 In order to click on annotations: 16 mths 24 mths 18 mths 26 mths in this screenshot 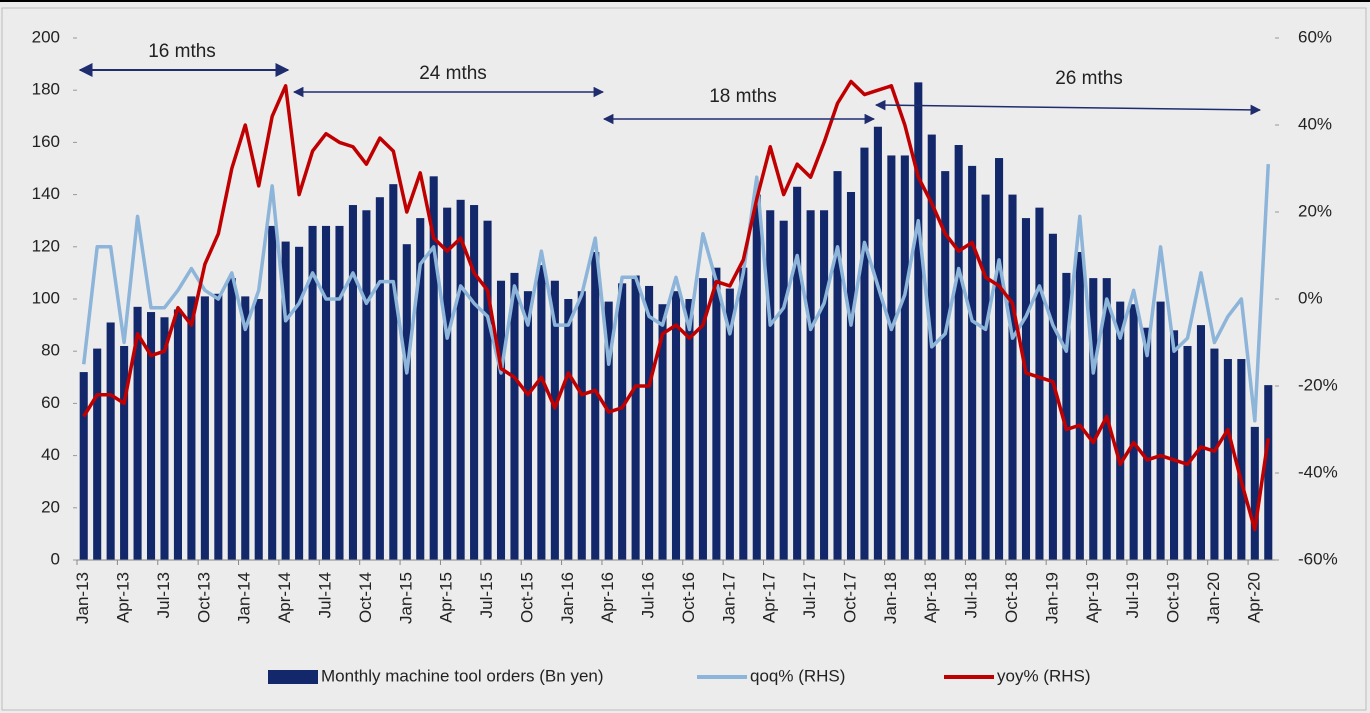, I will do `click(670, 83)`.